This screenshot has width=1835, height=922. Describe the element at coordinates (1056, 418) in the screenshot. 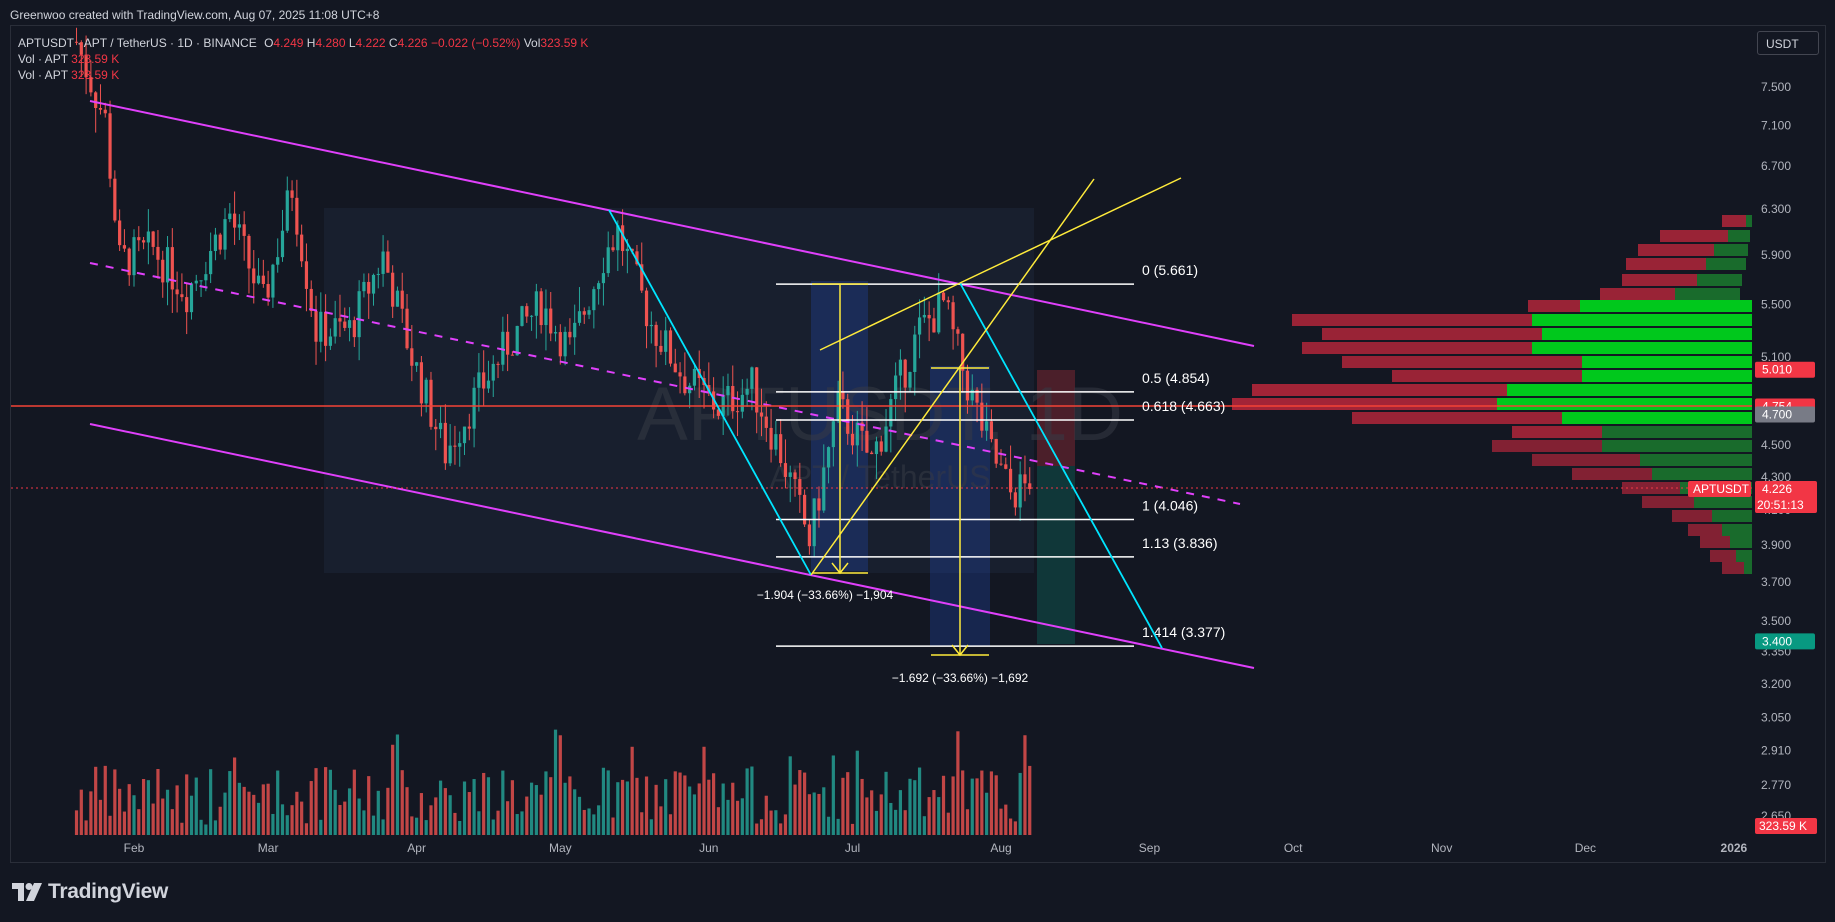

I see `position-stop-zone` at that location.